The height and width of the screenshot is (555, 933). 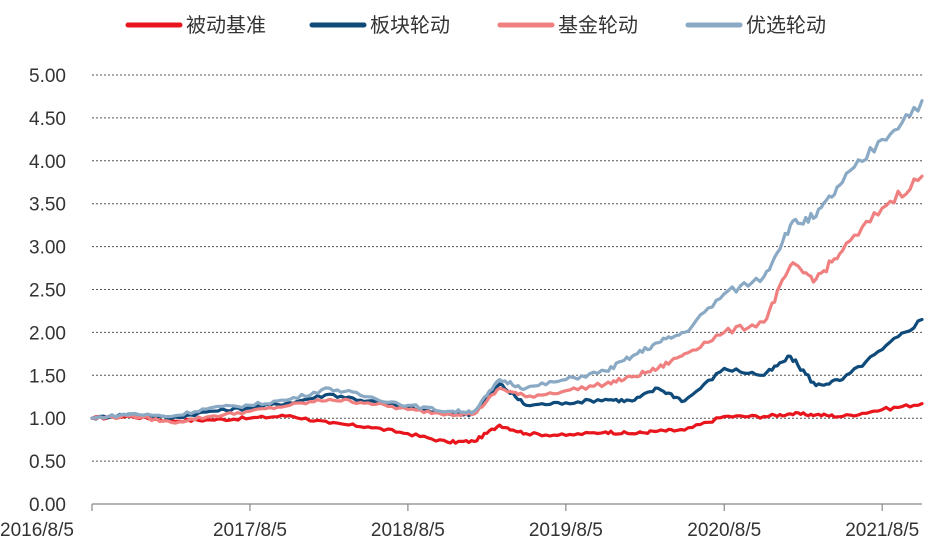 I want to click on x-tick-label: 2017/8/5, so click(x=250, y=530).